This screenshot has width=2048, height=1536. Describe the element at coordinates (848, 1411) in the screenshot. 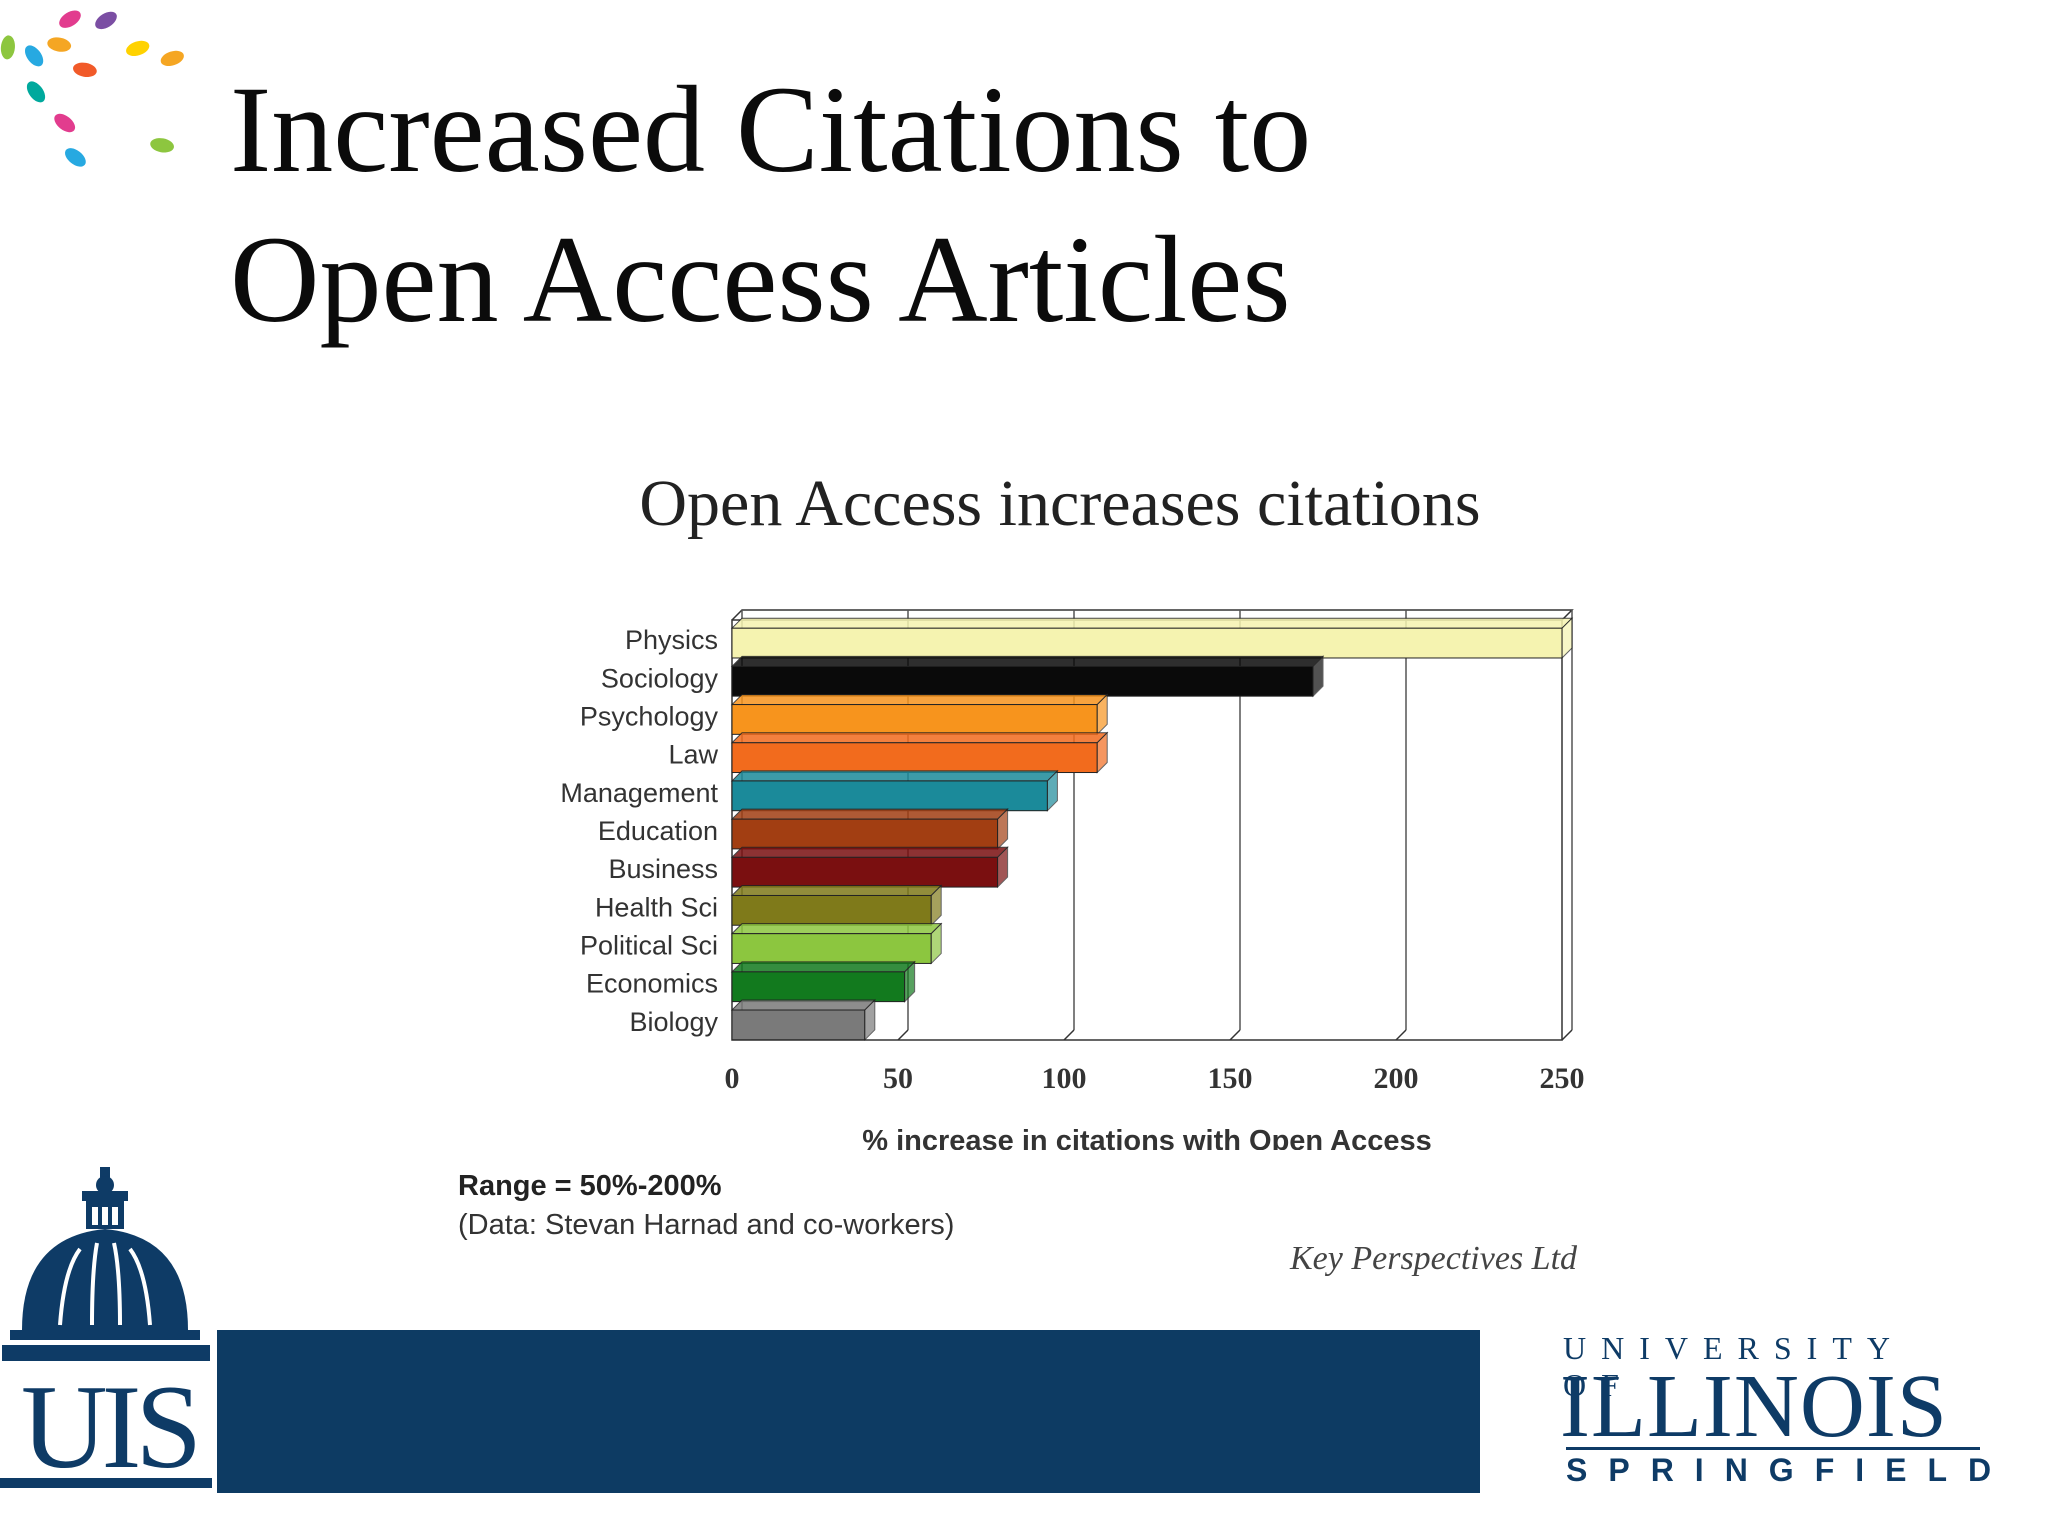

I see `footer-navy-bar` at that location.